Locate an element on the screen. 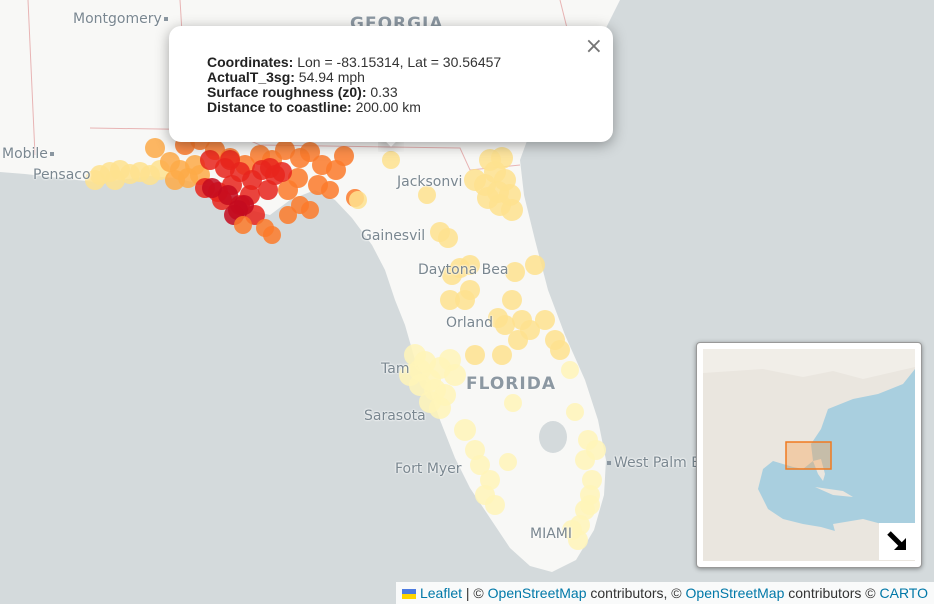 The image size is (934, 604). arrow-down-right-icon is located at coordinates (896, 540).